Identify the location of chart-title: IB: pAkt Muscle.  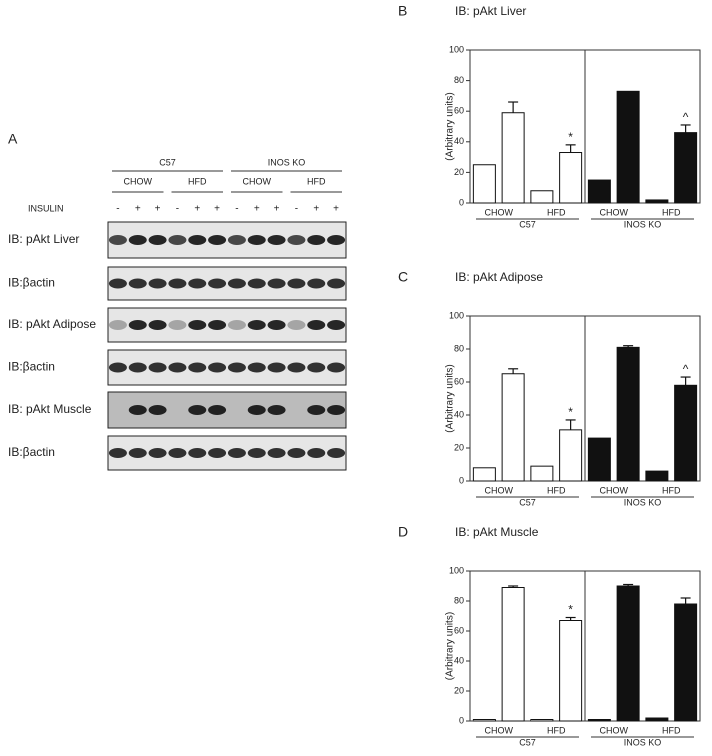
(497, 532).